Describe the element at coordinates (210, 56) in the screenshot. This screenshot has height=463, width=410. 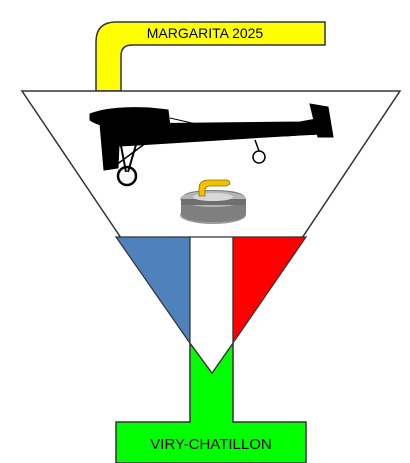
I see `yellow-straw` at that location.